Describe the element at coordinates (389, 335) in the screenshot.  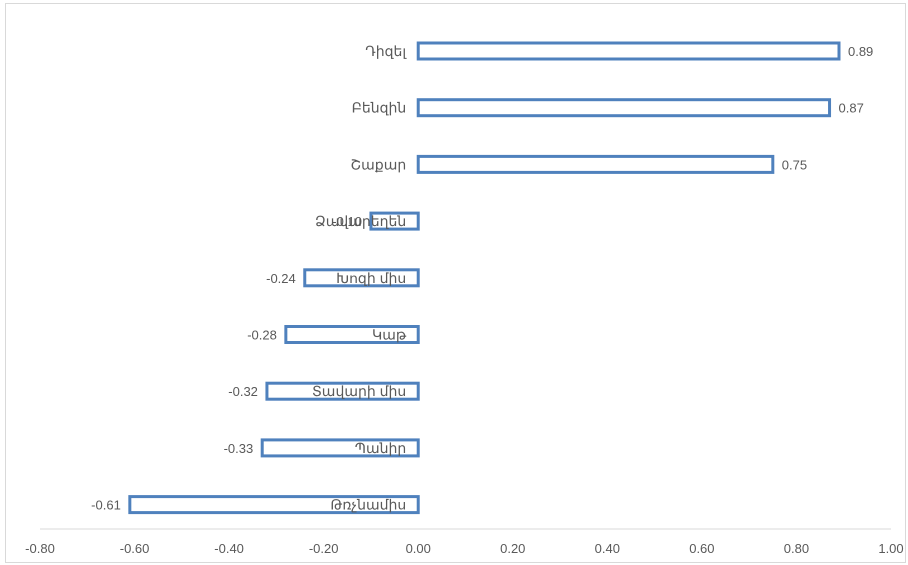
I see `category-label: Կաթ` at that location.